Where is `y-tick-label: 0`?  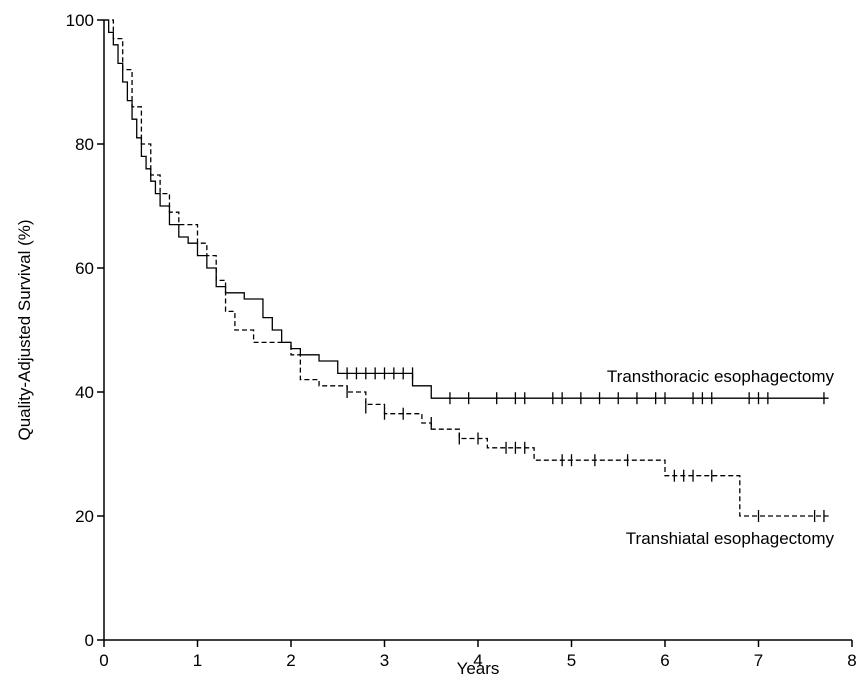 y-tick-label: 0 is located at coordinates (89, 640).